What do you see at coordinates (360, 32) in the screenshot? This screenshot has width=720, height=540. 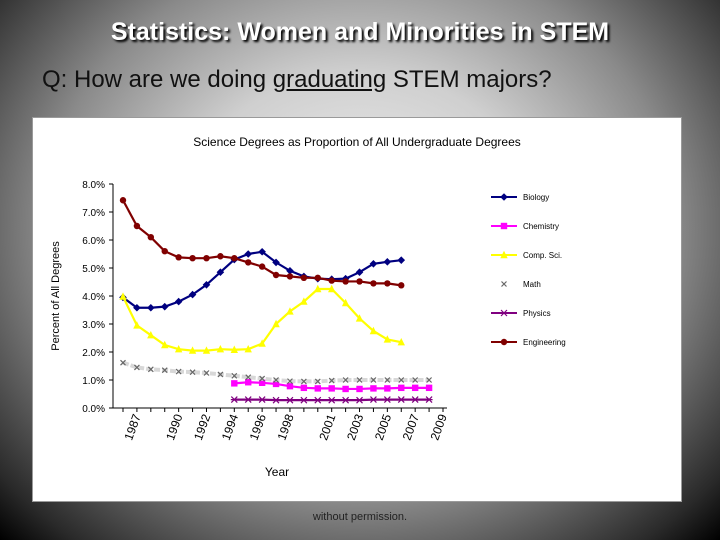 I see `slide-title: Statistics: Women and Minorities in STEM` at bounding box center [360, 32].